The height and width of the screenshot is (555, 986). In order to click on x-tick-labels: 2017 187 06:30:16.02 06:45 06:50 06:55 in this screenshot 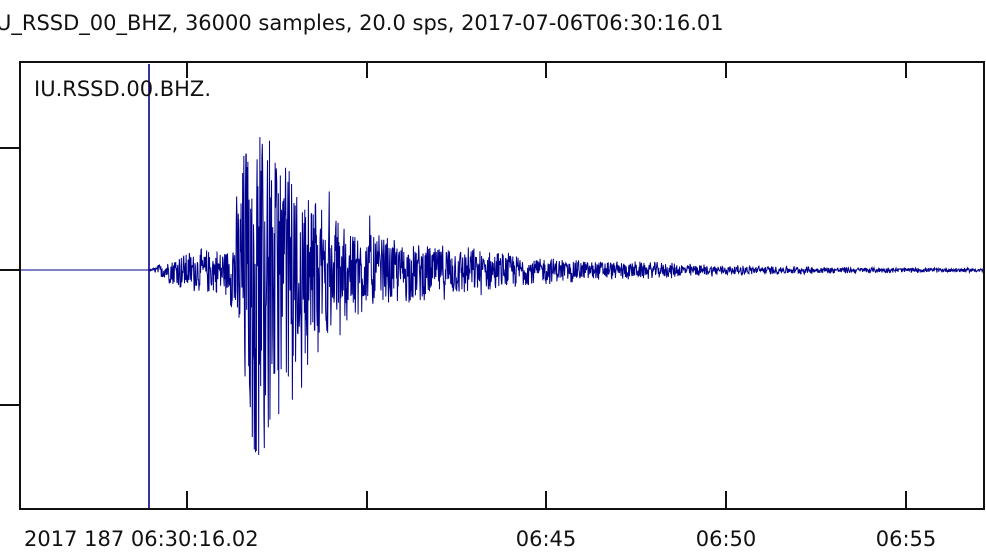, I will do `click(480, 539)`.